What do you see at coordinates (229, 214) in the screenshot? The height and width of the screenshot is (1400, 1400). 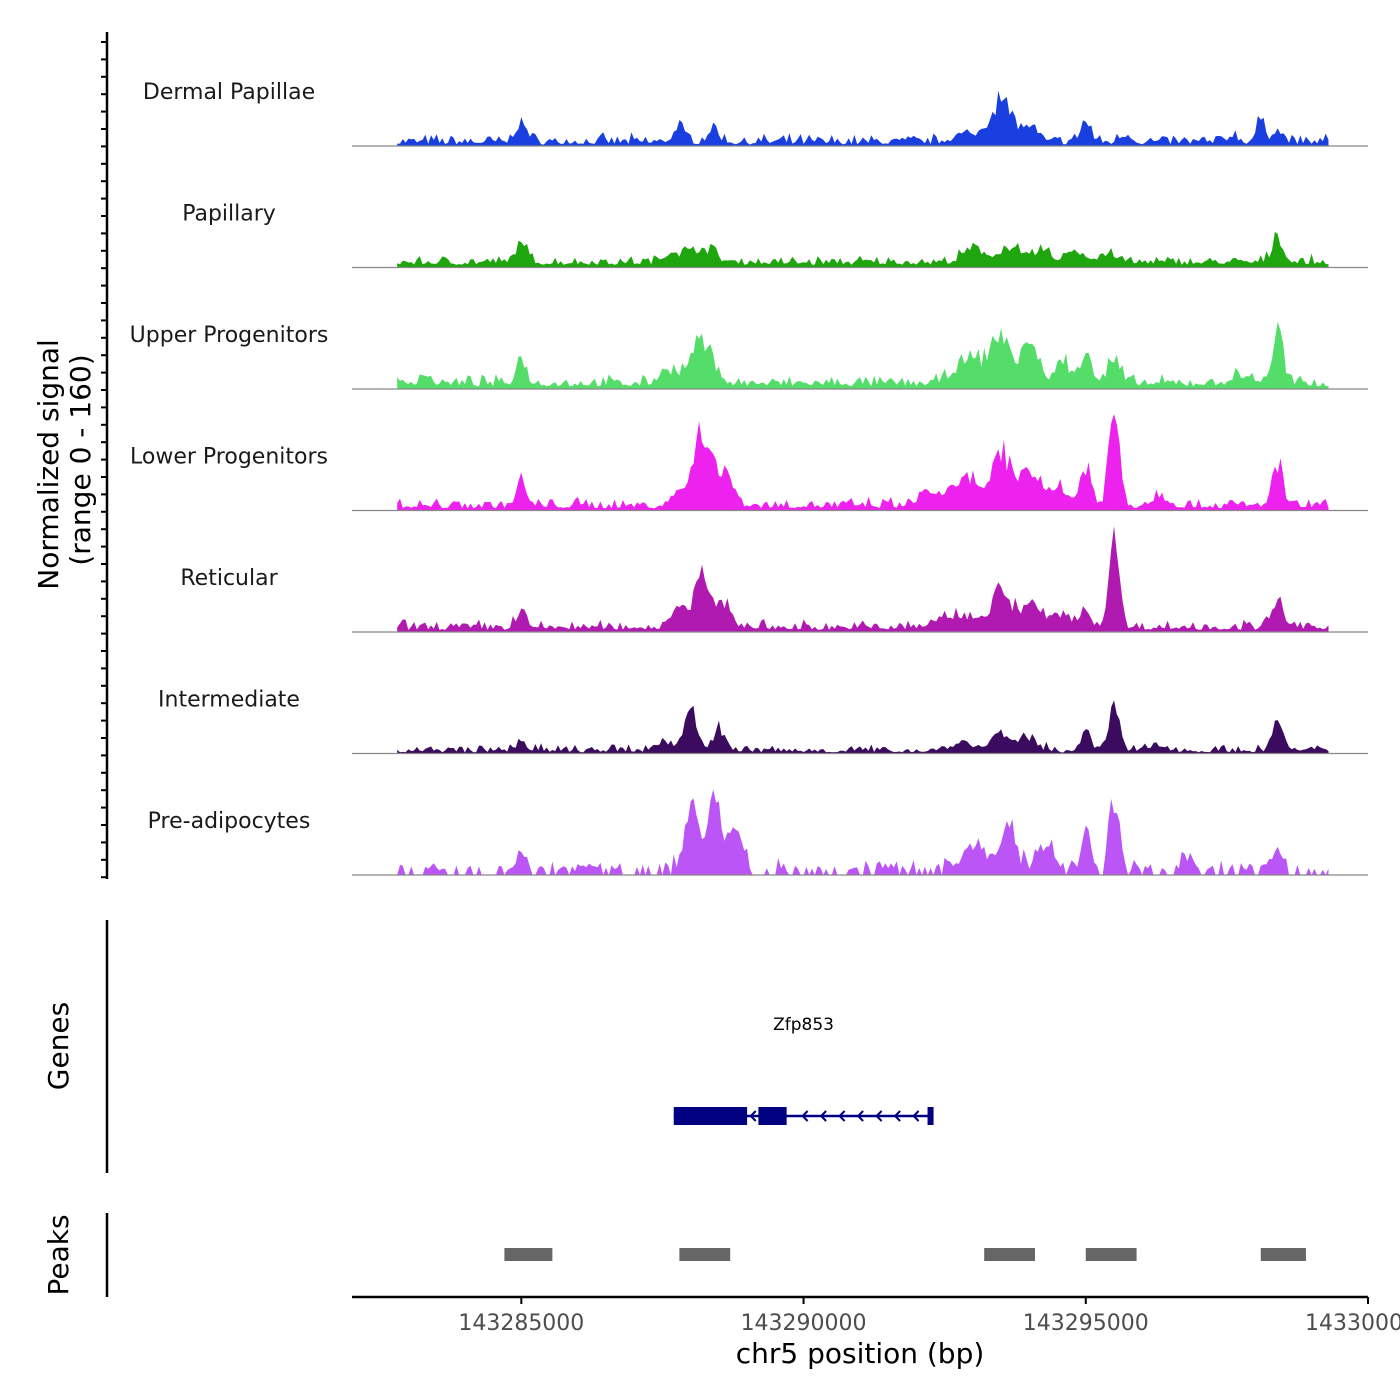 I see `track-label: Papillary` at bounding box center [229, 214].